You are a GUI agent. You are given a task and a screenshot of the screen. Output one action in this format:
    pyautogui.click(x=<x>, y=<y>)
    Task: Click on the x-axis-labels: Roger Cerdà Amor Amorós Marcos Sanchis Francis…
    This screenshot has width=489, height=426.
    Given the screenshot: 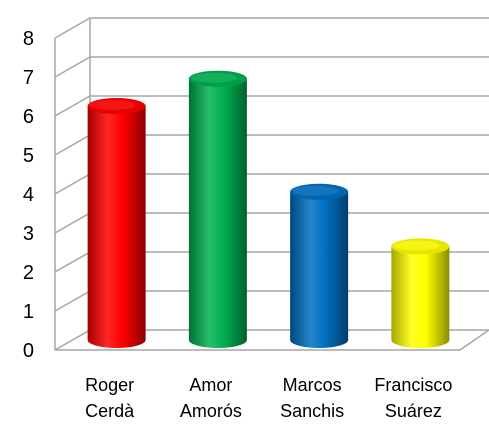 What is the action you would take?
    pyautogui.click(x=268, y=398)
    